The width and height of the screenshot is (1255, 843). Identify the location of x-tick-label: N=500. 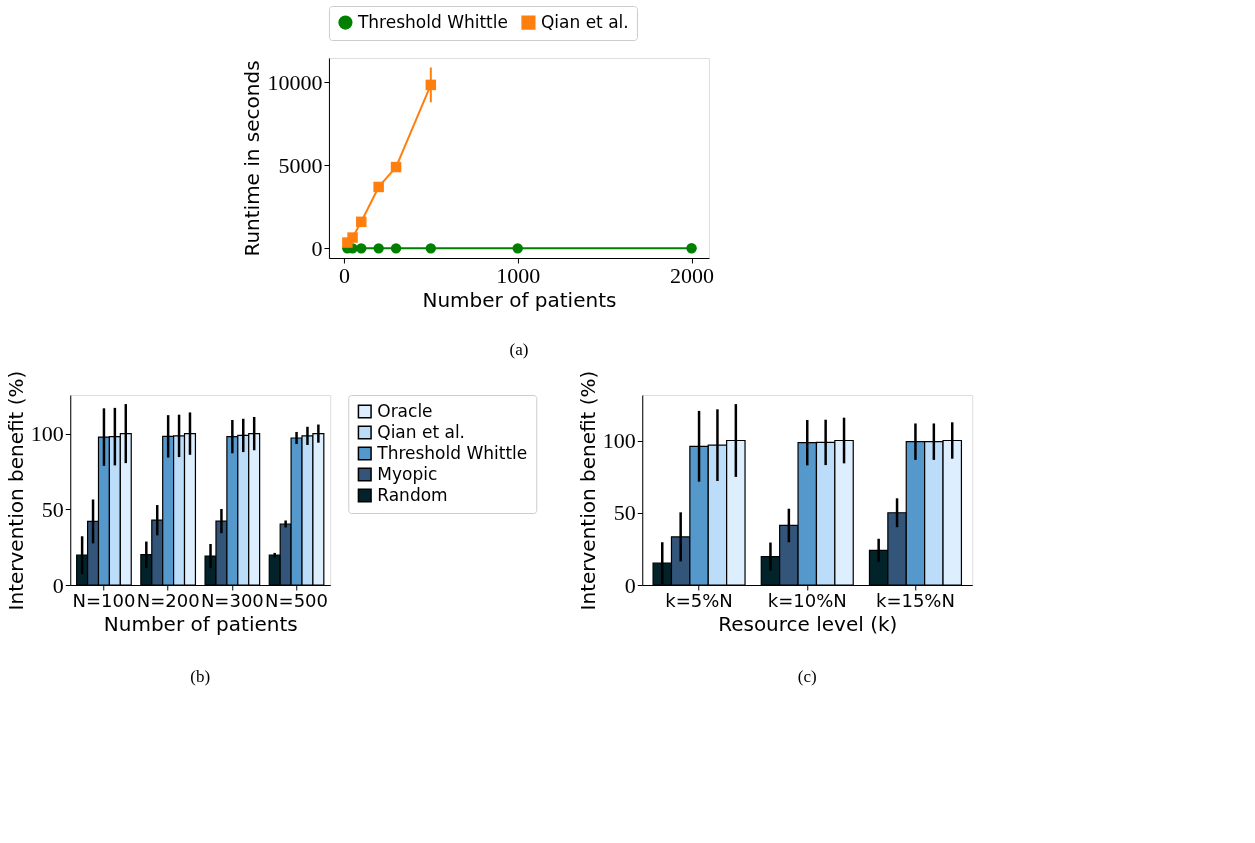
(296, 600).